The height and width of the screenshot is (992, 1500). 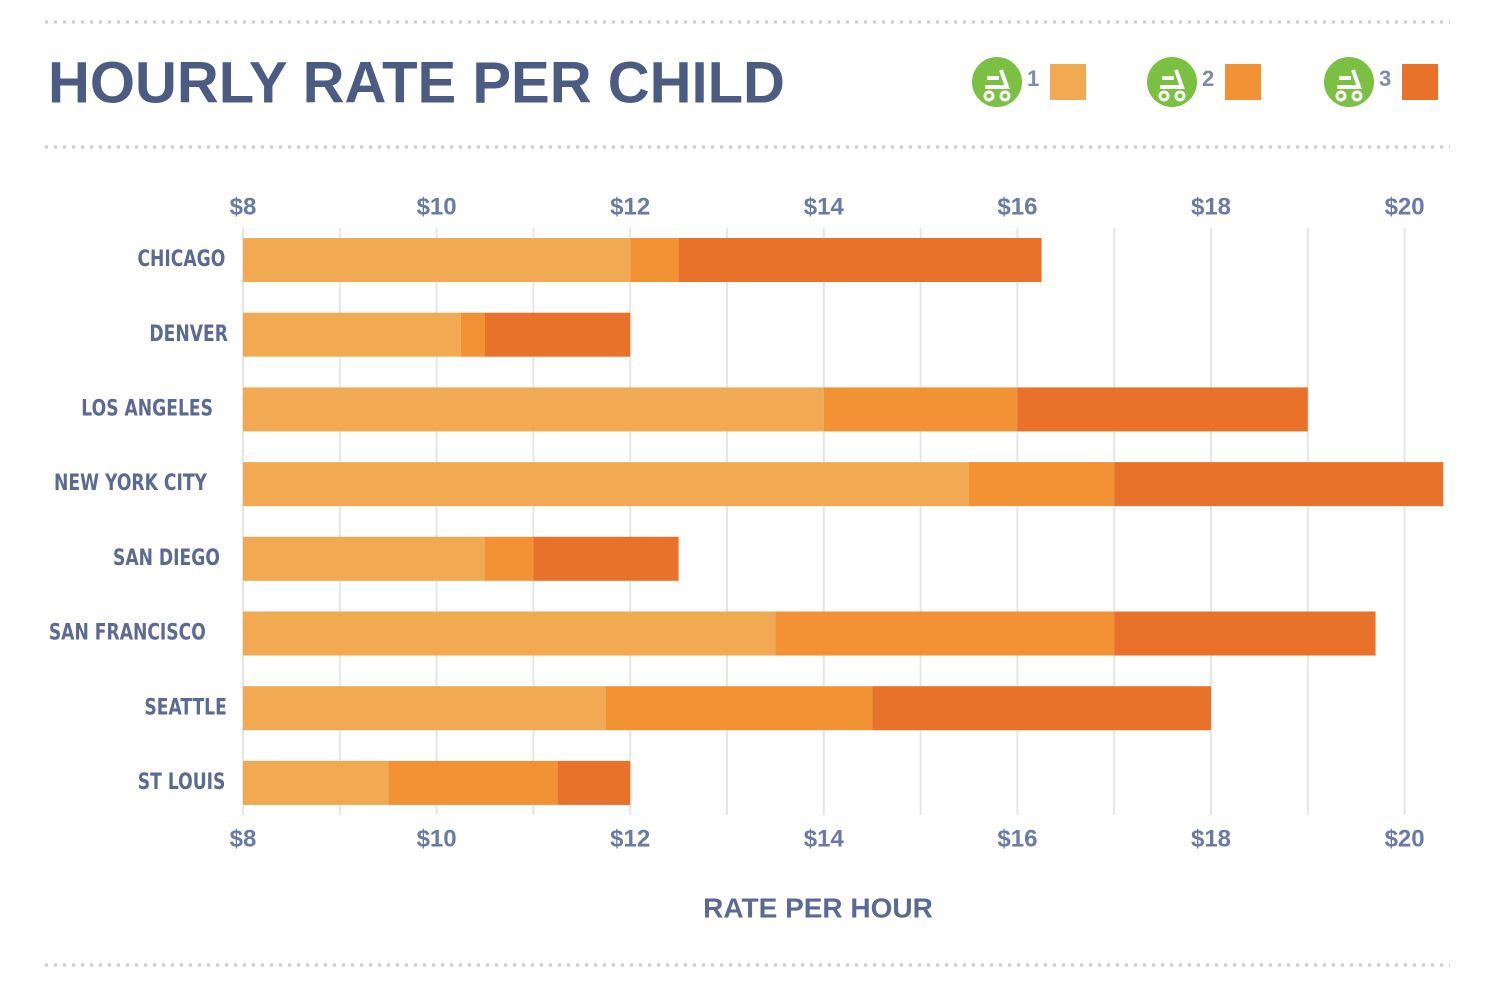 I want to click on legend: 1 2 3, so click(x=1205, y=82).